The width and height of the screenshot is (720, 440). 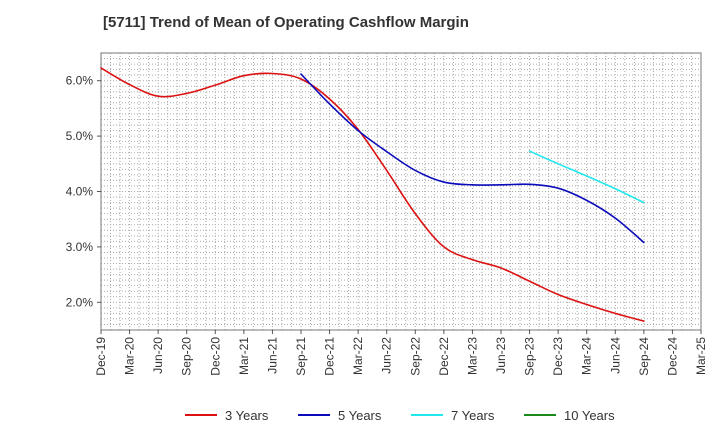 I want to click on x-tick-label: Jun-23, so click(x=501, y=355).